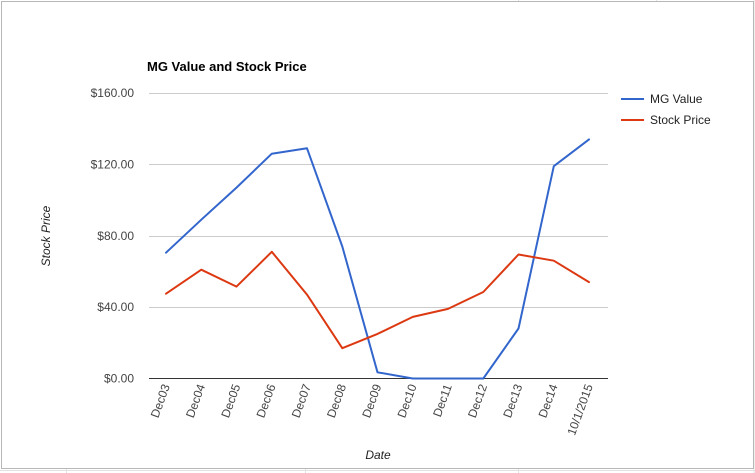 The height and width of the screenshot is (473, 755). Describe the element at coordinates (115, 307) in the screenshot. I see `y-tick-label: $40.00` at that location.